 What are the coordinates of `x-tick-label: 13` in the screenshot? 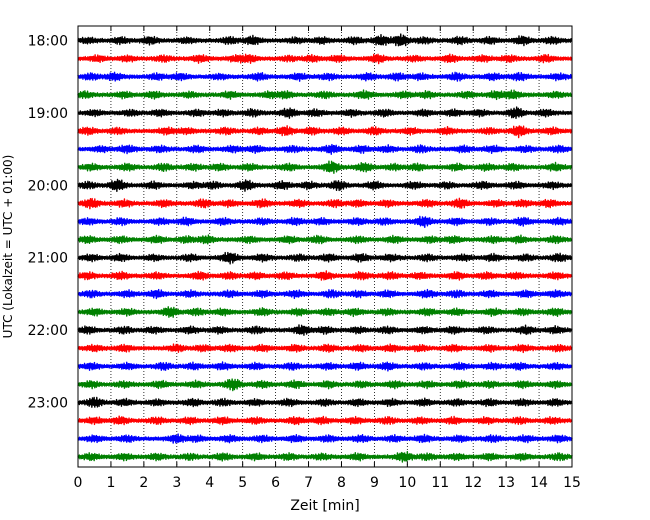 It's located at (506, 483).